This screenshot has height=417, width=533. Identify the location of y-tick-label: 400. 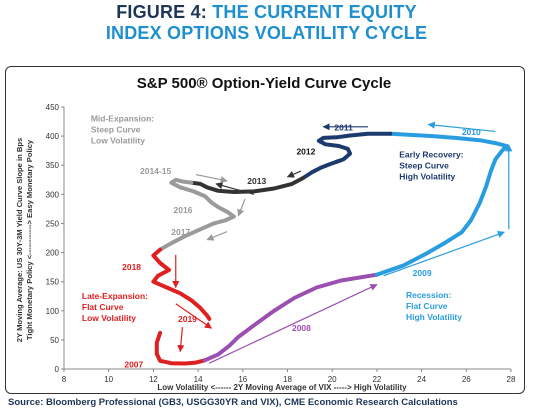
(53, 136).